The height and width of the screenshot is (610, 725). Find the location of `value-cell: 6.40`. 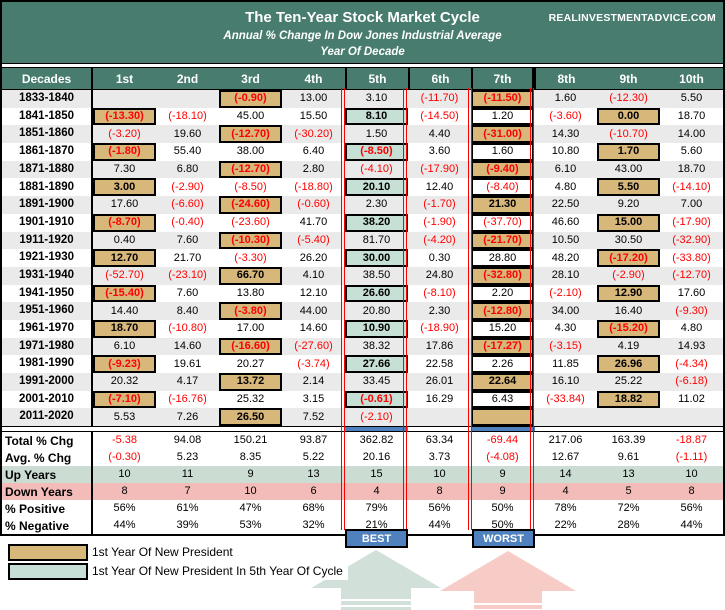

value-cell: 6.40 is located at coordinates (313, 151).